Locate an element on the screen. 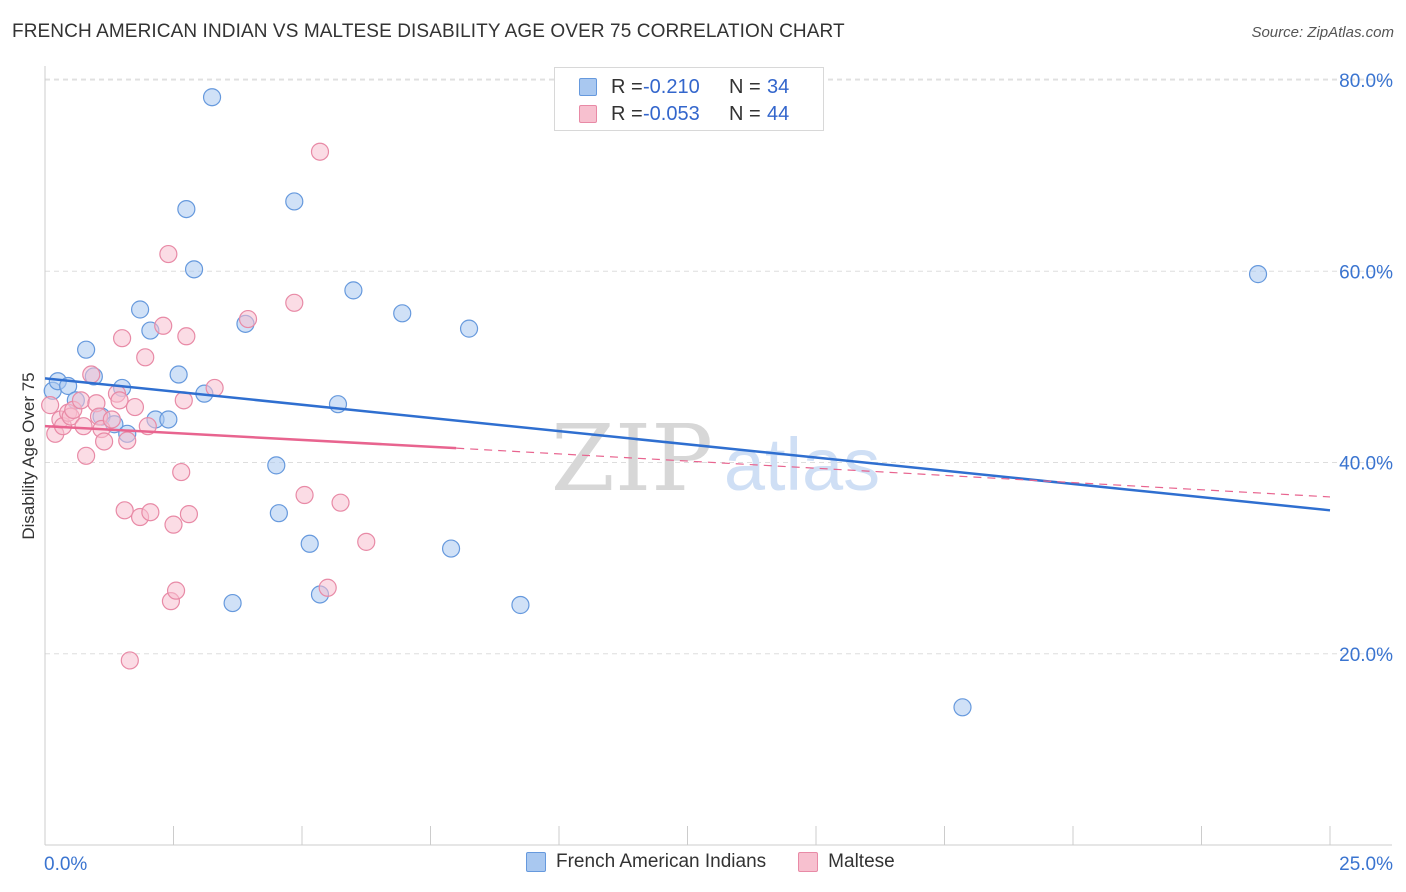  watermark: ZIP atlas is located at coordinates (715, 458).